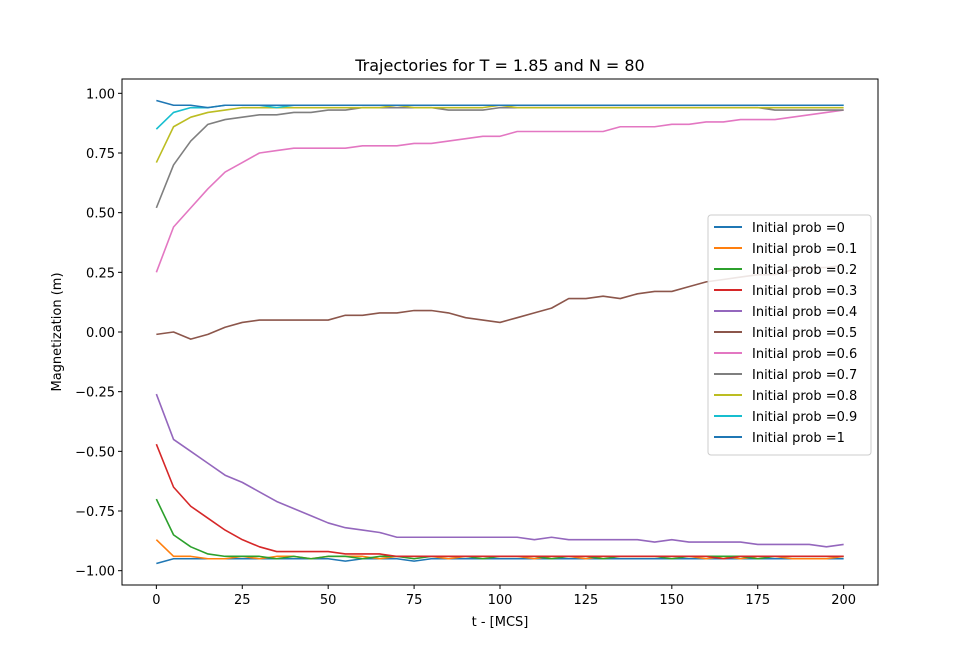 This screenshot has width=975, height=658. What do you see at coordinates (804, 270) in the screenshot?
I see `legend-entry-label: Initial prob =0.2` at bounding box center [804, 270].